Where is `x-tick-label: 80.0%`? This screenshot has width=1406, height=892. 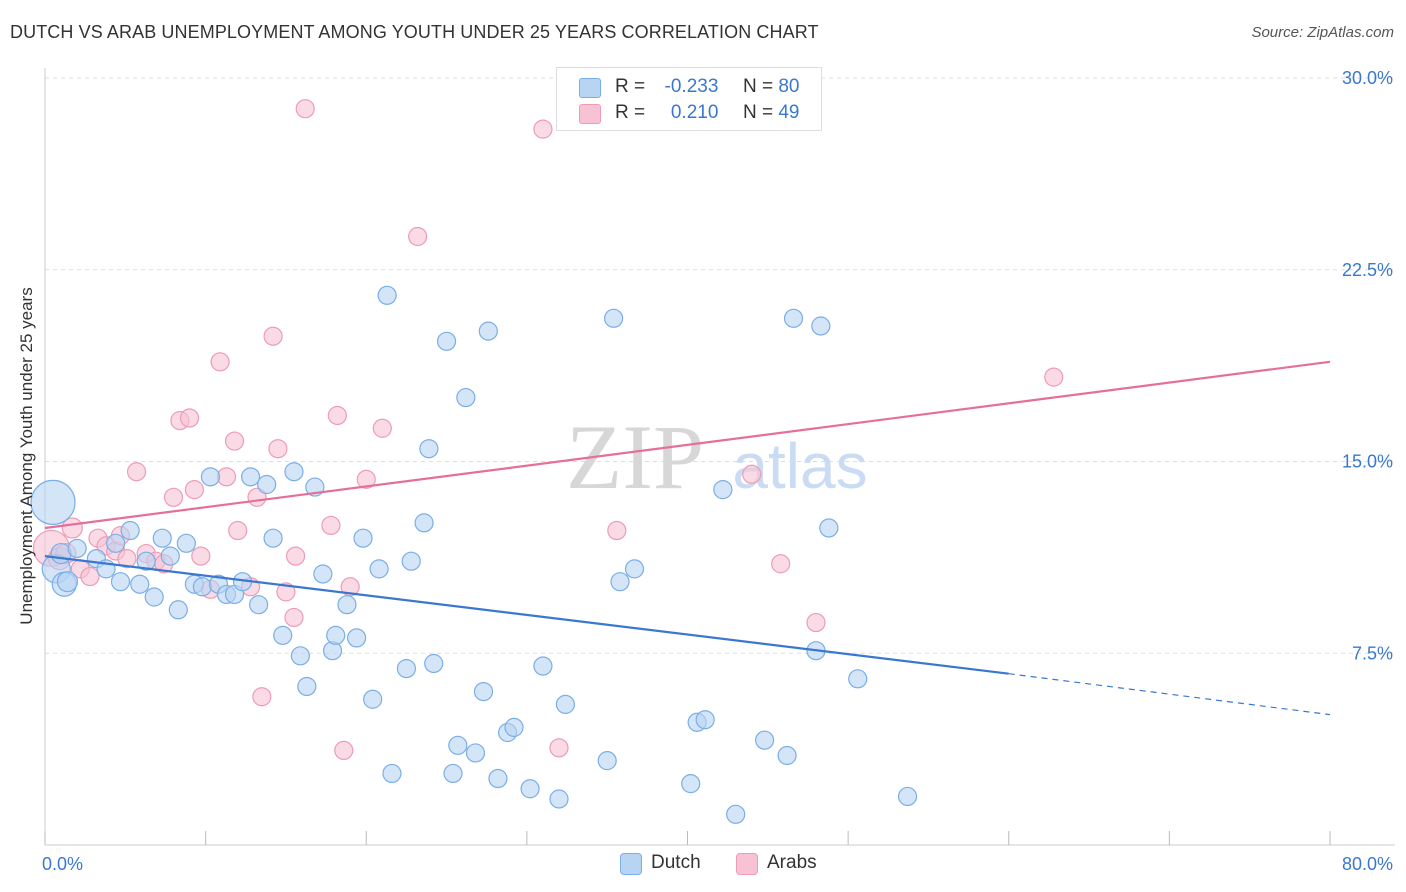
x-tick-label: 80.0% is located at coordinates (1367, 864).